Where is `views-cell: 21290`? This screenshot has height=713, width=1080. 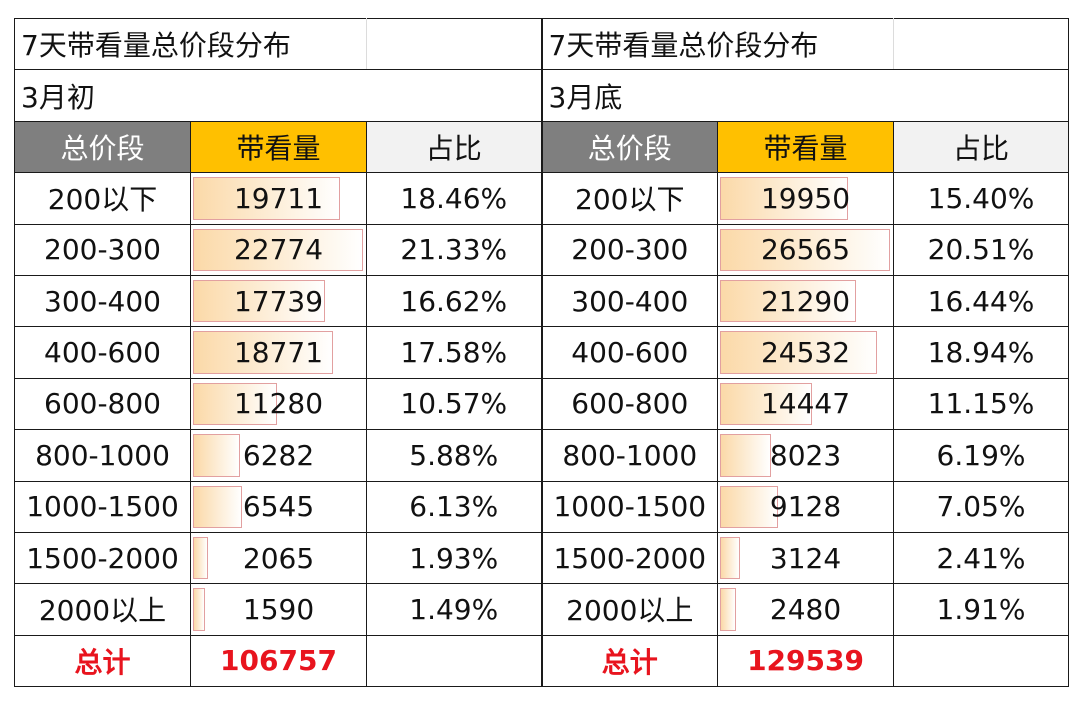
views-cell: 21290 is located at coordinates (806, 301).